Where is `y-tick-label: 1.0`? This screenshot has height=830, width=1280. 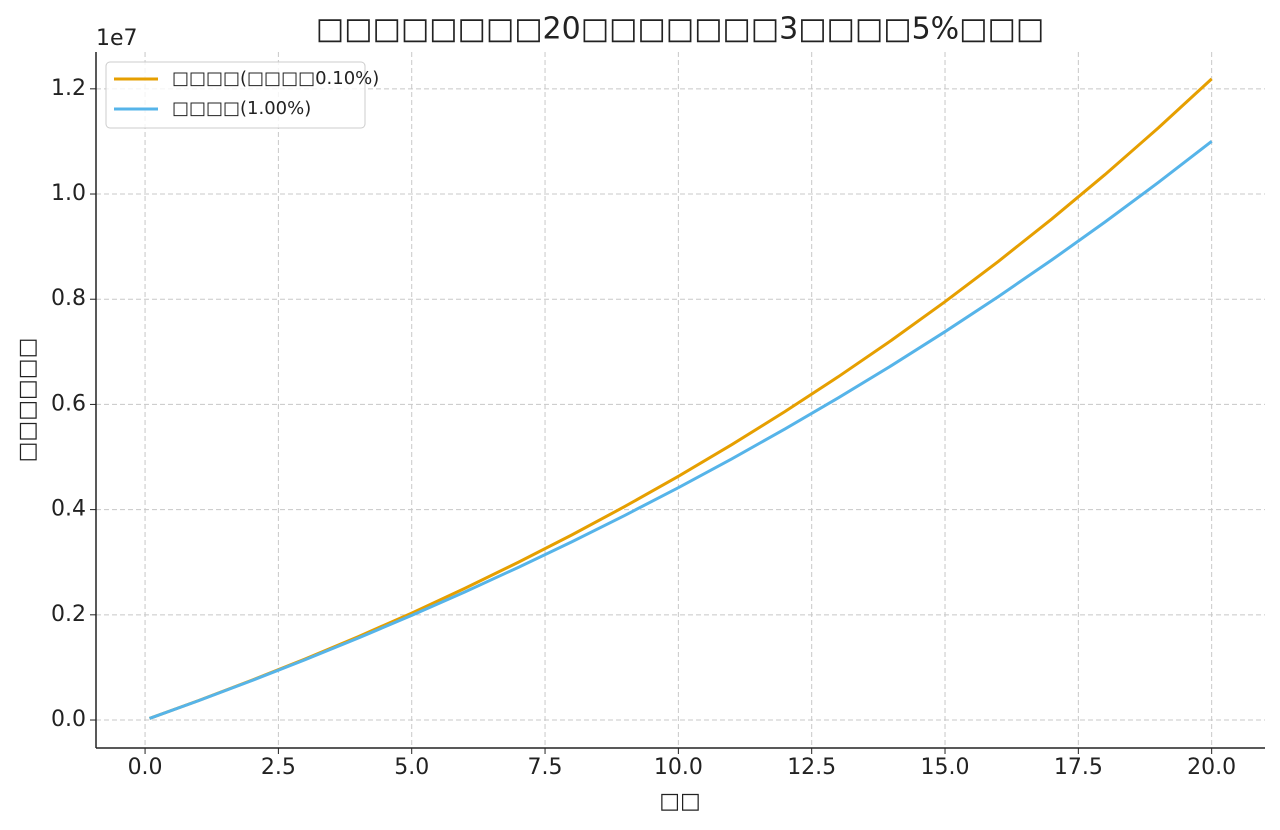
y-tick-label: 1.0 is located at coordinates (68, 193).